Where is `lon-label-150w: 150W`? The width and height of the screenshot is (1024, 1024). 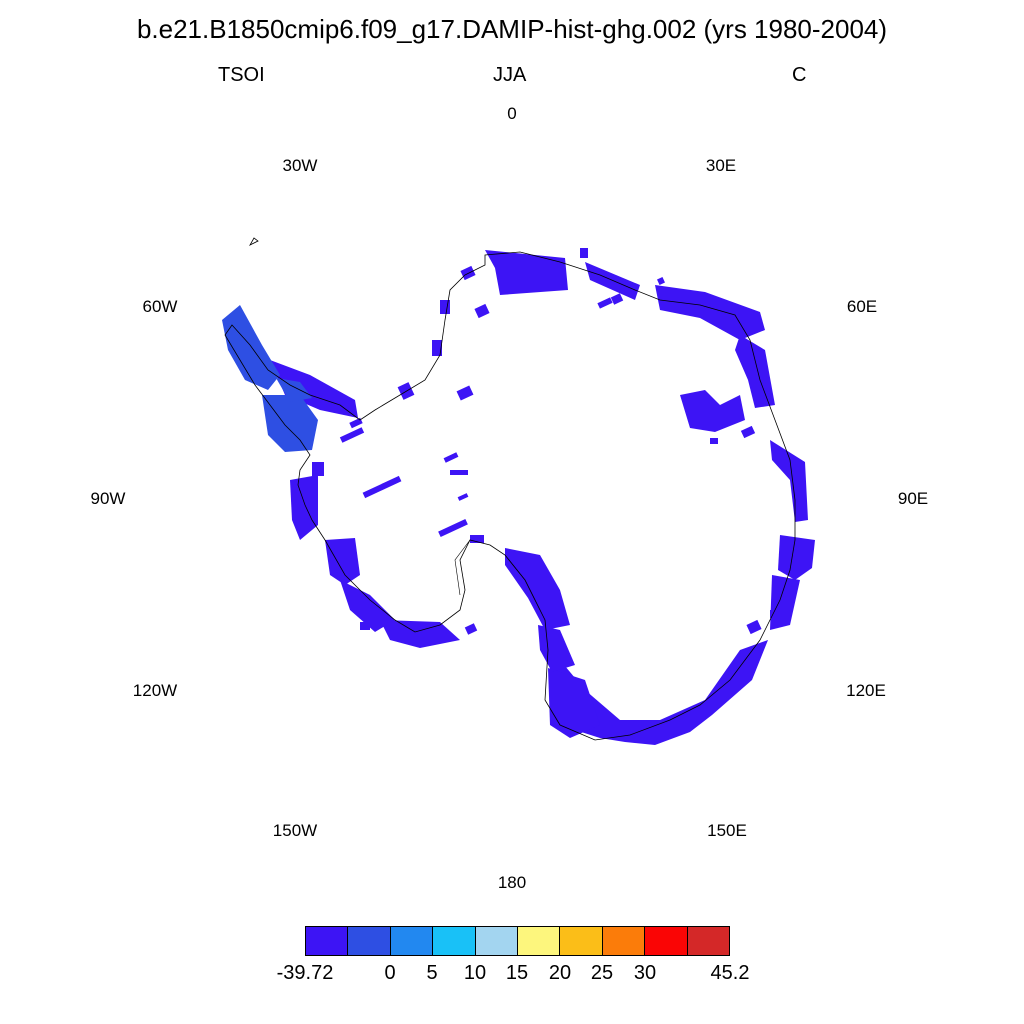 lon-label-150w: 150W is located at coordinates (295, 830).